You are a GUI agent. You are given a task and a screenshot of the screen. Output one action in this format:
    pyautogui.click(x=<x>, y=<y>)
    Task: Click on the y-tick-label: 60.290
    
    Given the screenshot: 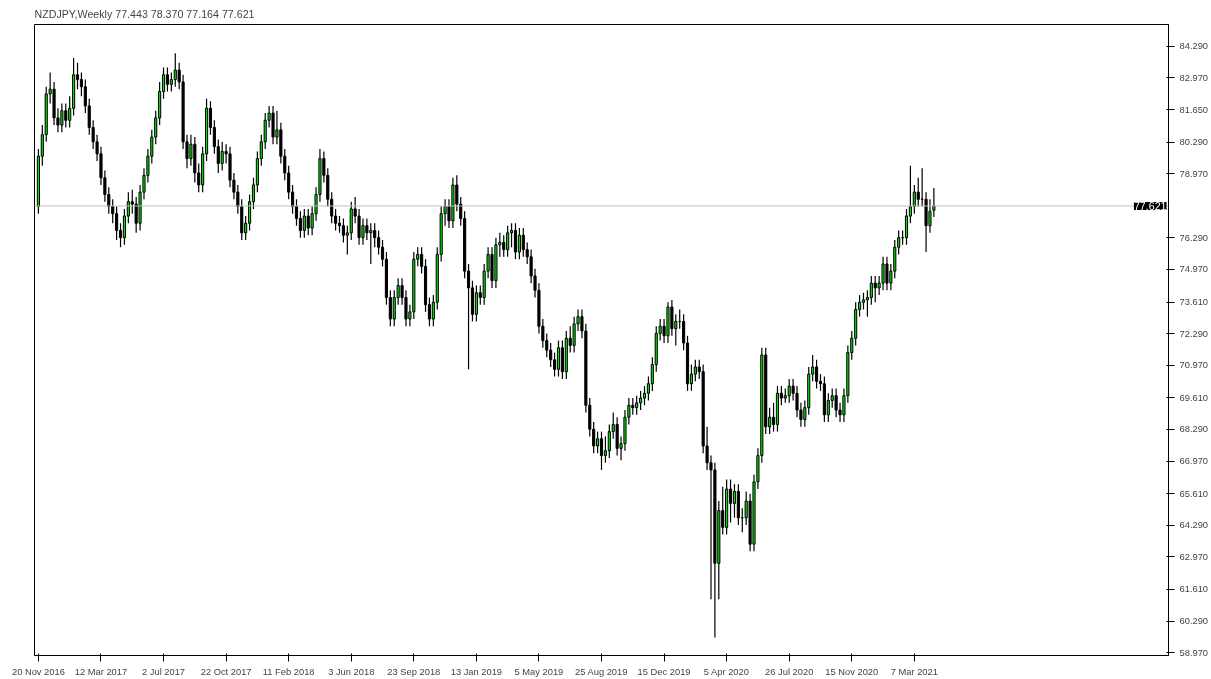 What is the action you would take?
    pyautogui.click(x=1194, y=621)
    